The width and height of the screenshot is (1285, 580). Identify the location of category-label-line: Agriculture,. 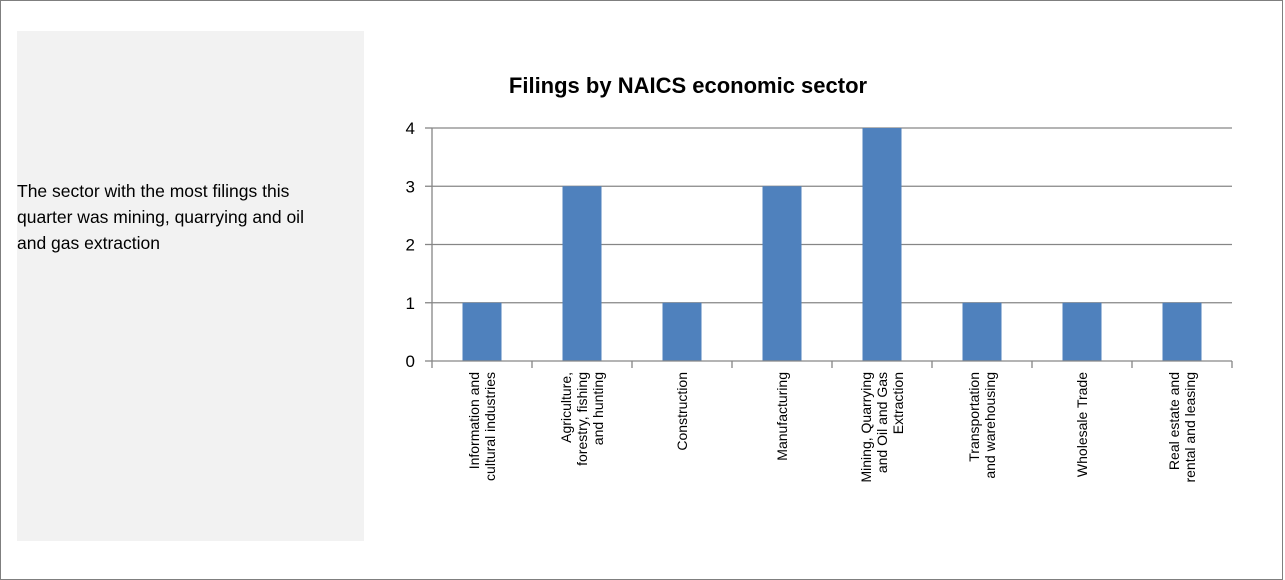
(566, 407).